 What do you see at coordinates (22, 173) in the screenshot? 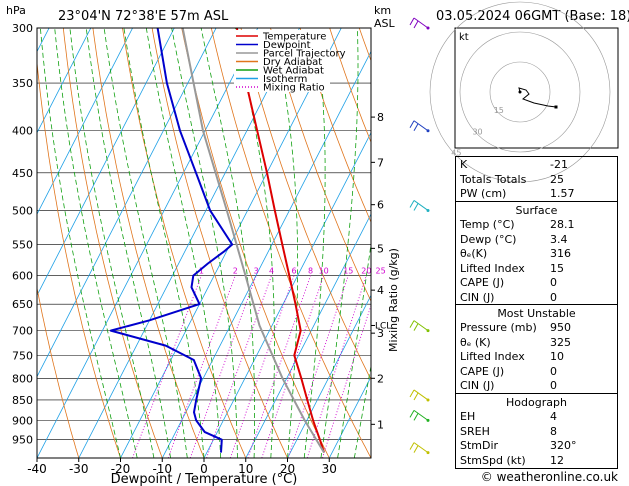
I see `pressure-tick-label: 450` at bounding box center [22, 173].